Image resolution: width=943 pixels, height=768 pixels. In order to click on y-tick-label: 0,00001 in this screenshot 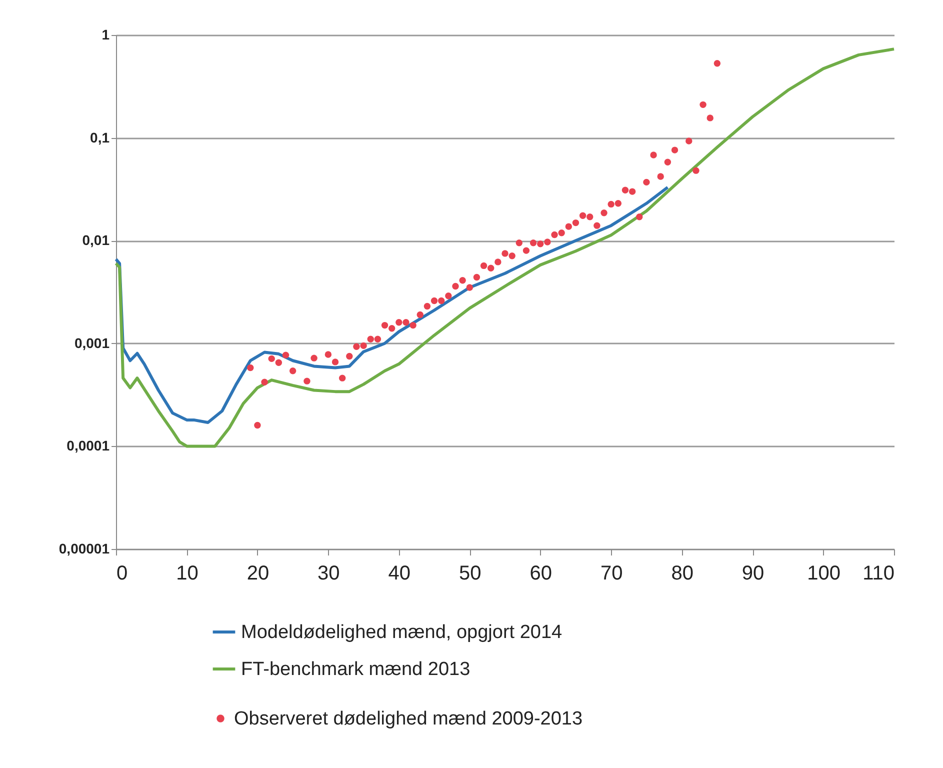, I will do `click(84, 548)`.